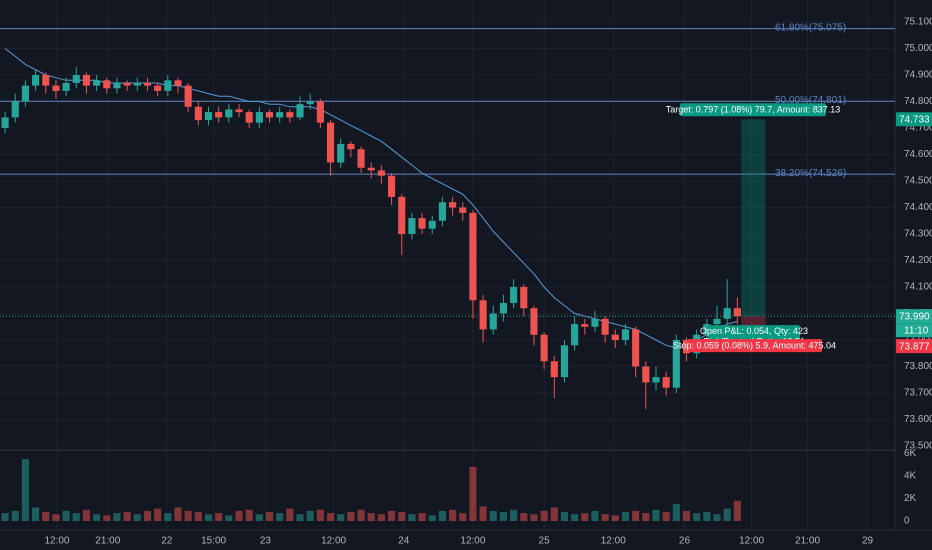 The width and height of the screenshot is (932, 550). What do you see at coordinates (910, 453) in the screenshot?
I see `volume-tick-label: 6K` at bounding box center [910, 453].